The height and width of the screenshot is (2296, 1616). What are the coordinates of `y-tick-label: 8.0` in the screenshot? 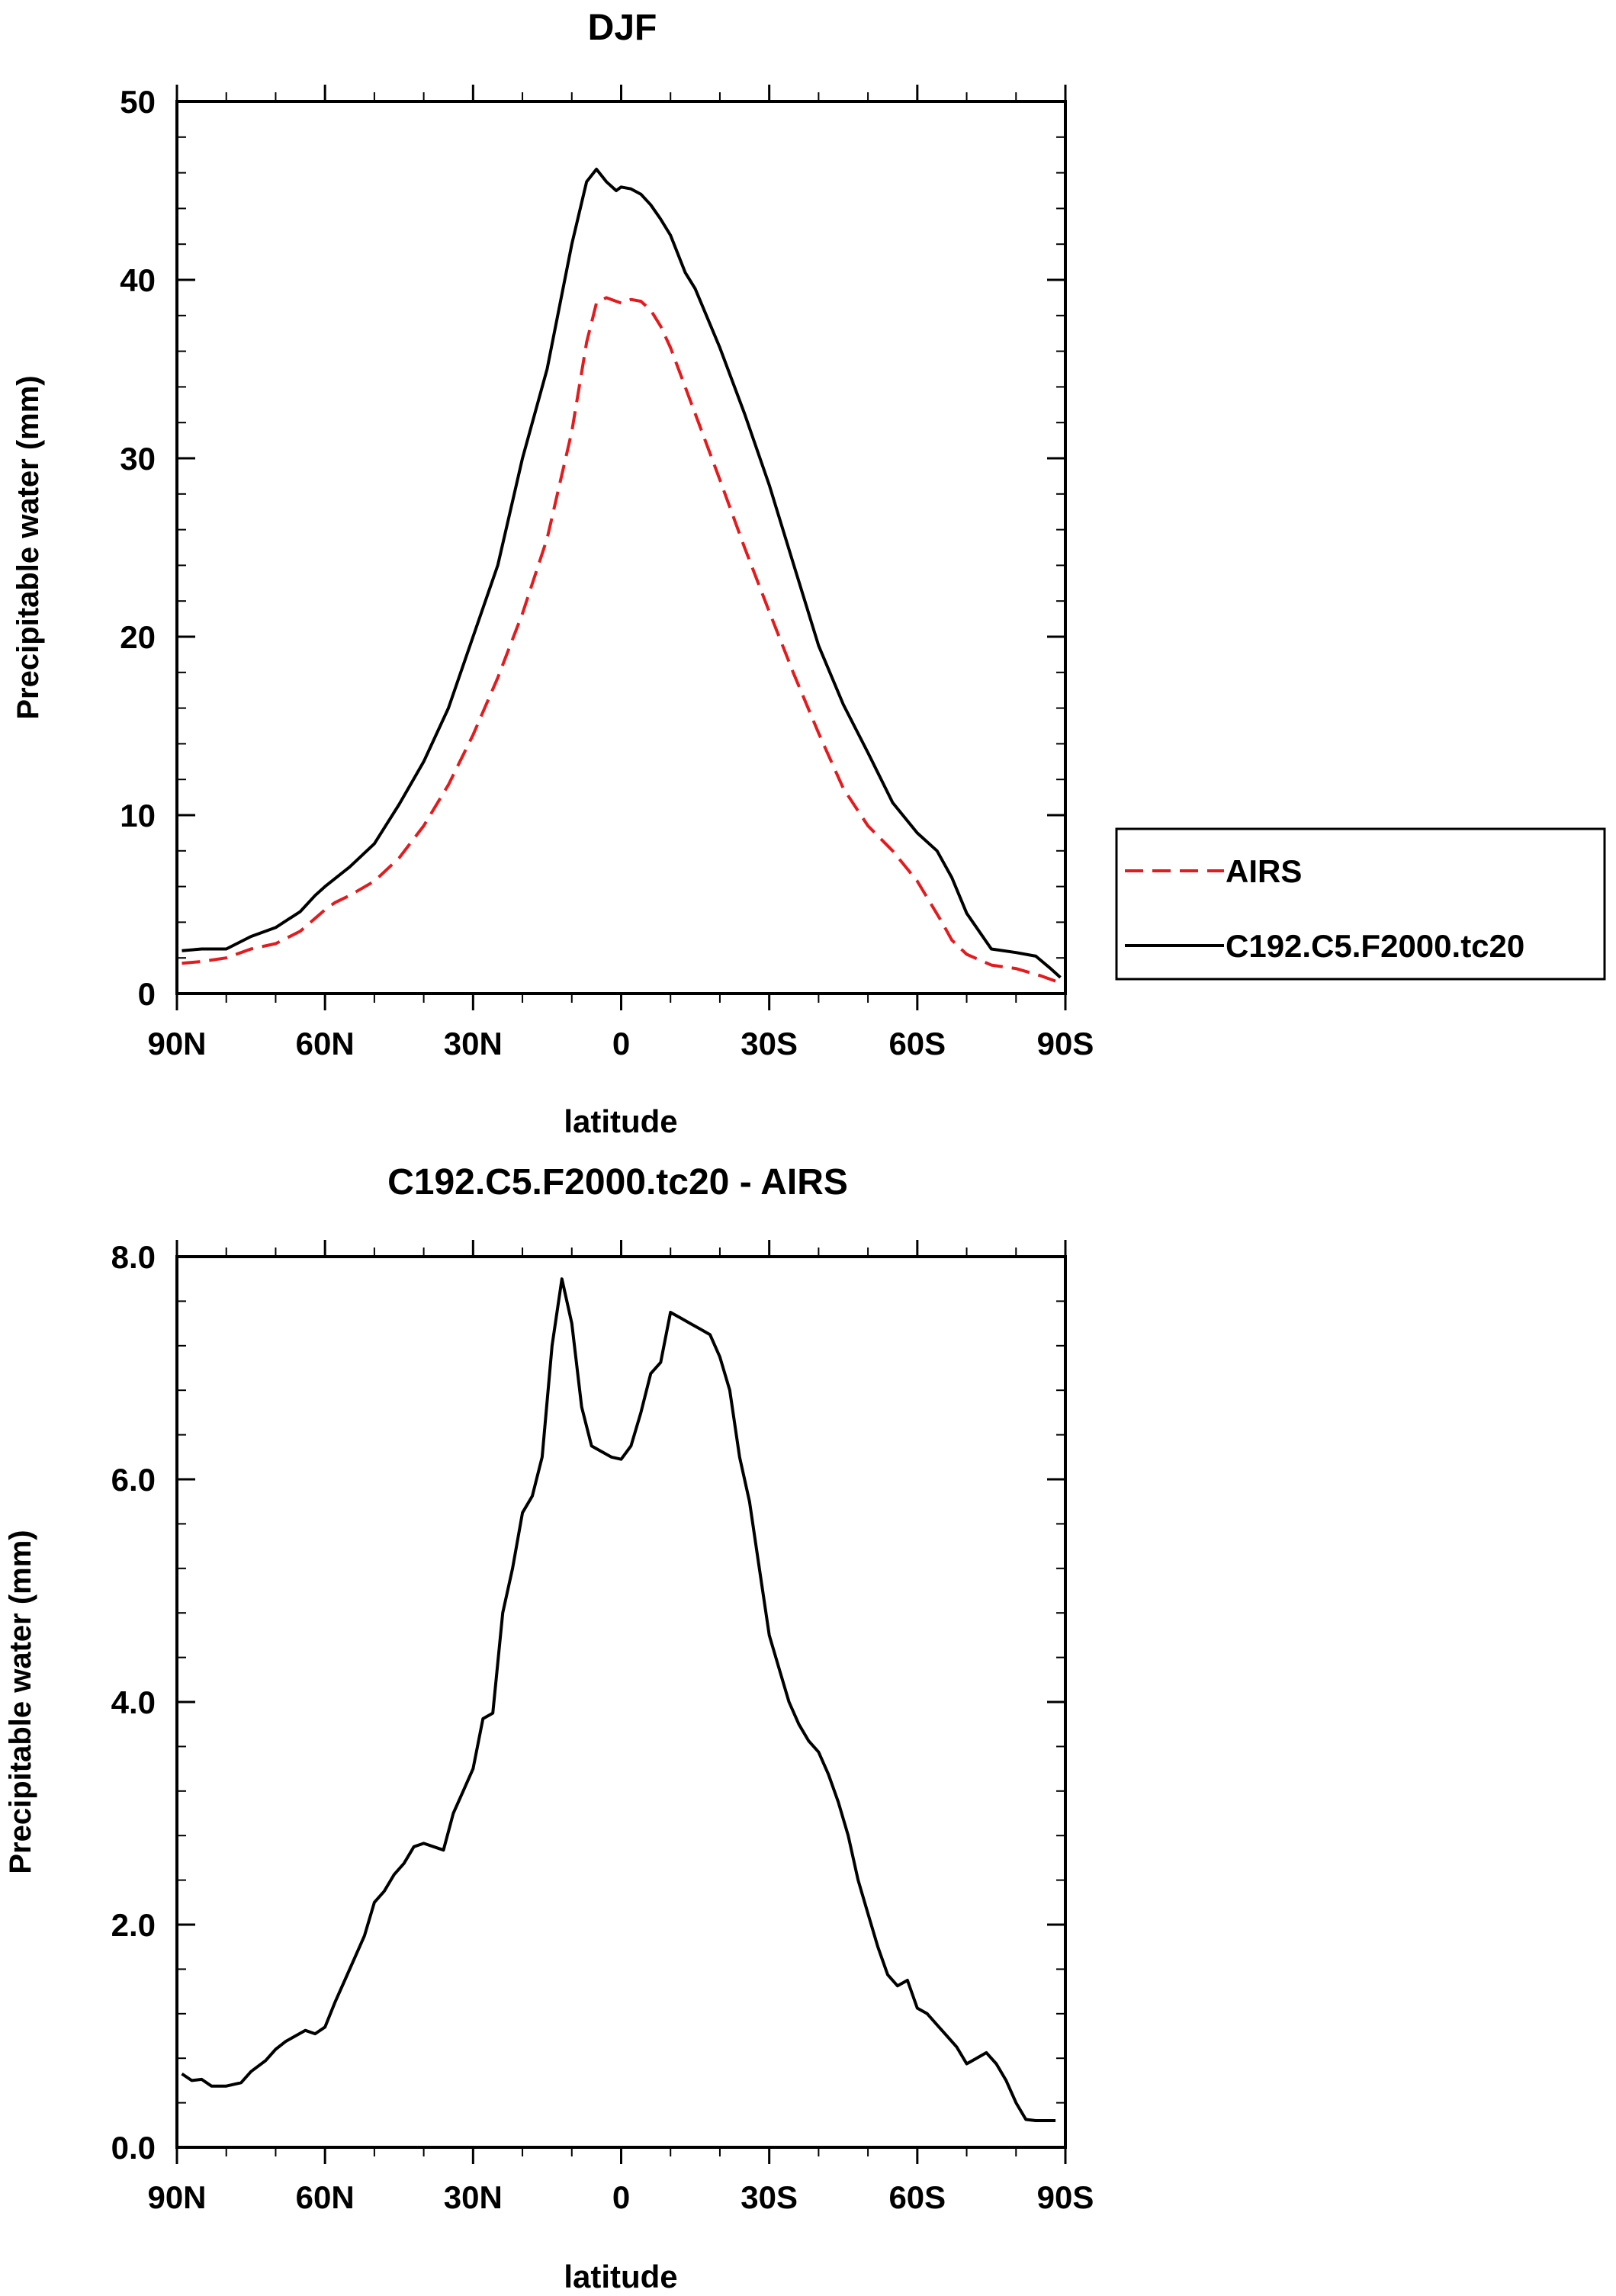 It's located at (133, 1257).